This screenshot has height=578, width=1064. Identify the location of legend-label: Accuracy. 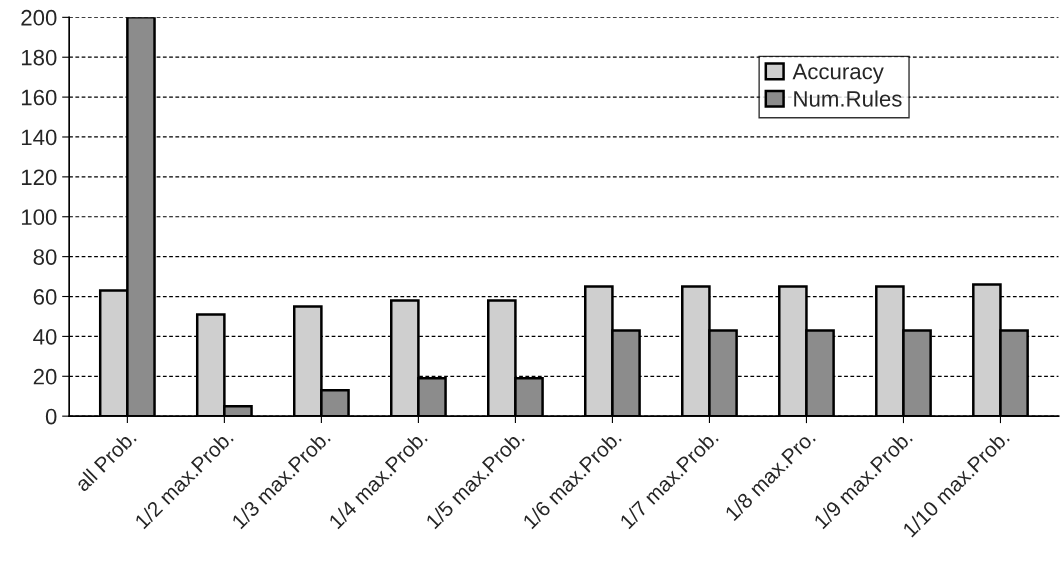
(838, 73).